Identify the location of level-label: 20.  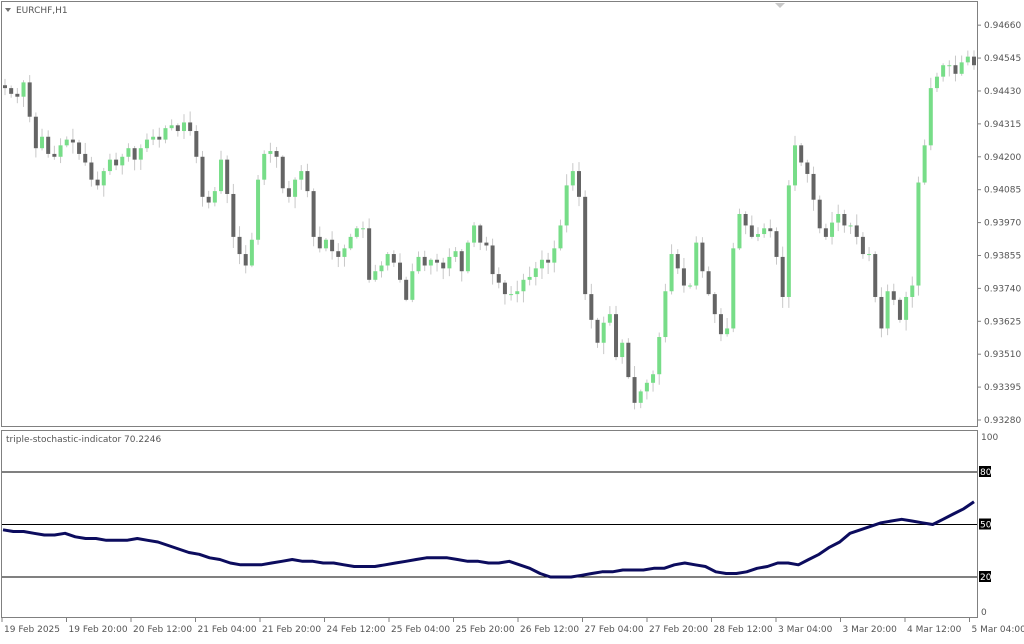
(986, 578).